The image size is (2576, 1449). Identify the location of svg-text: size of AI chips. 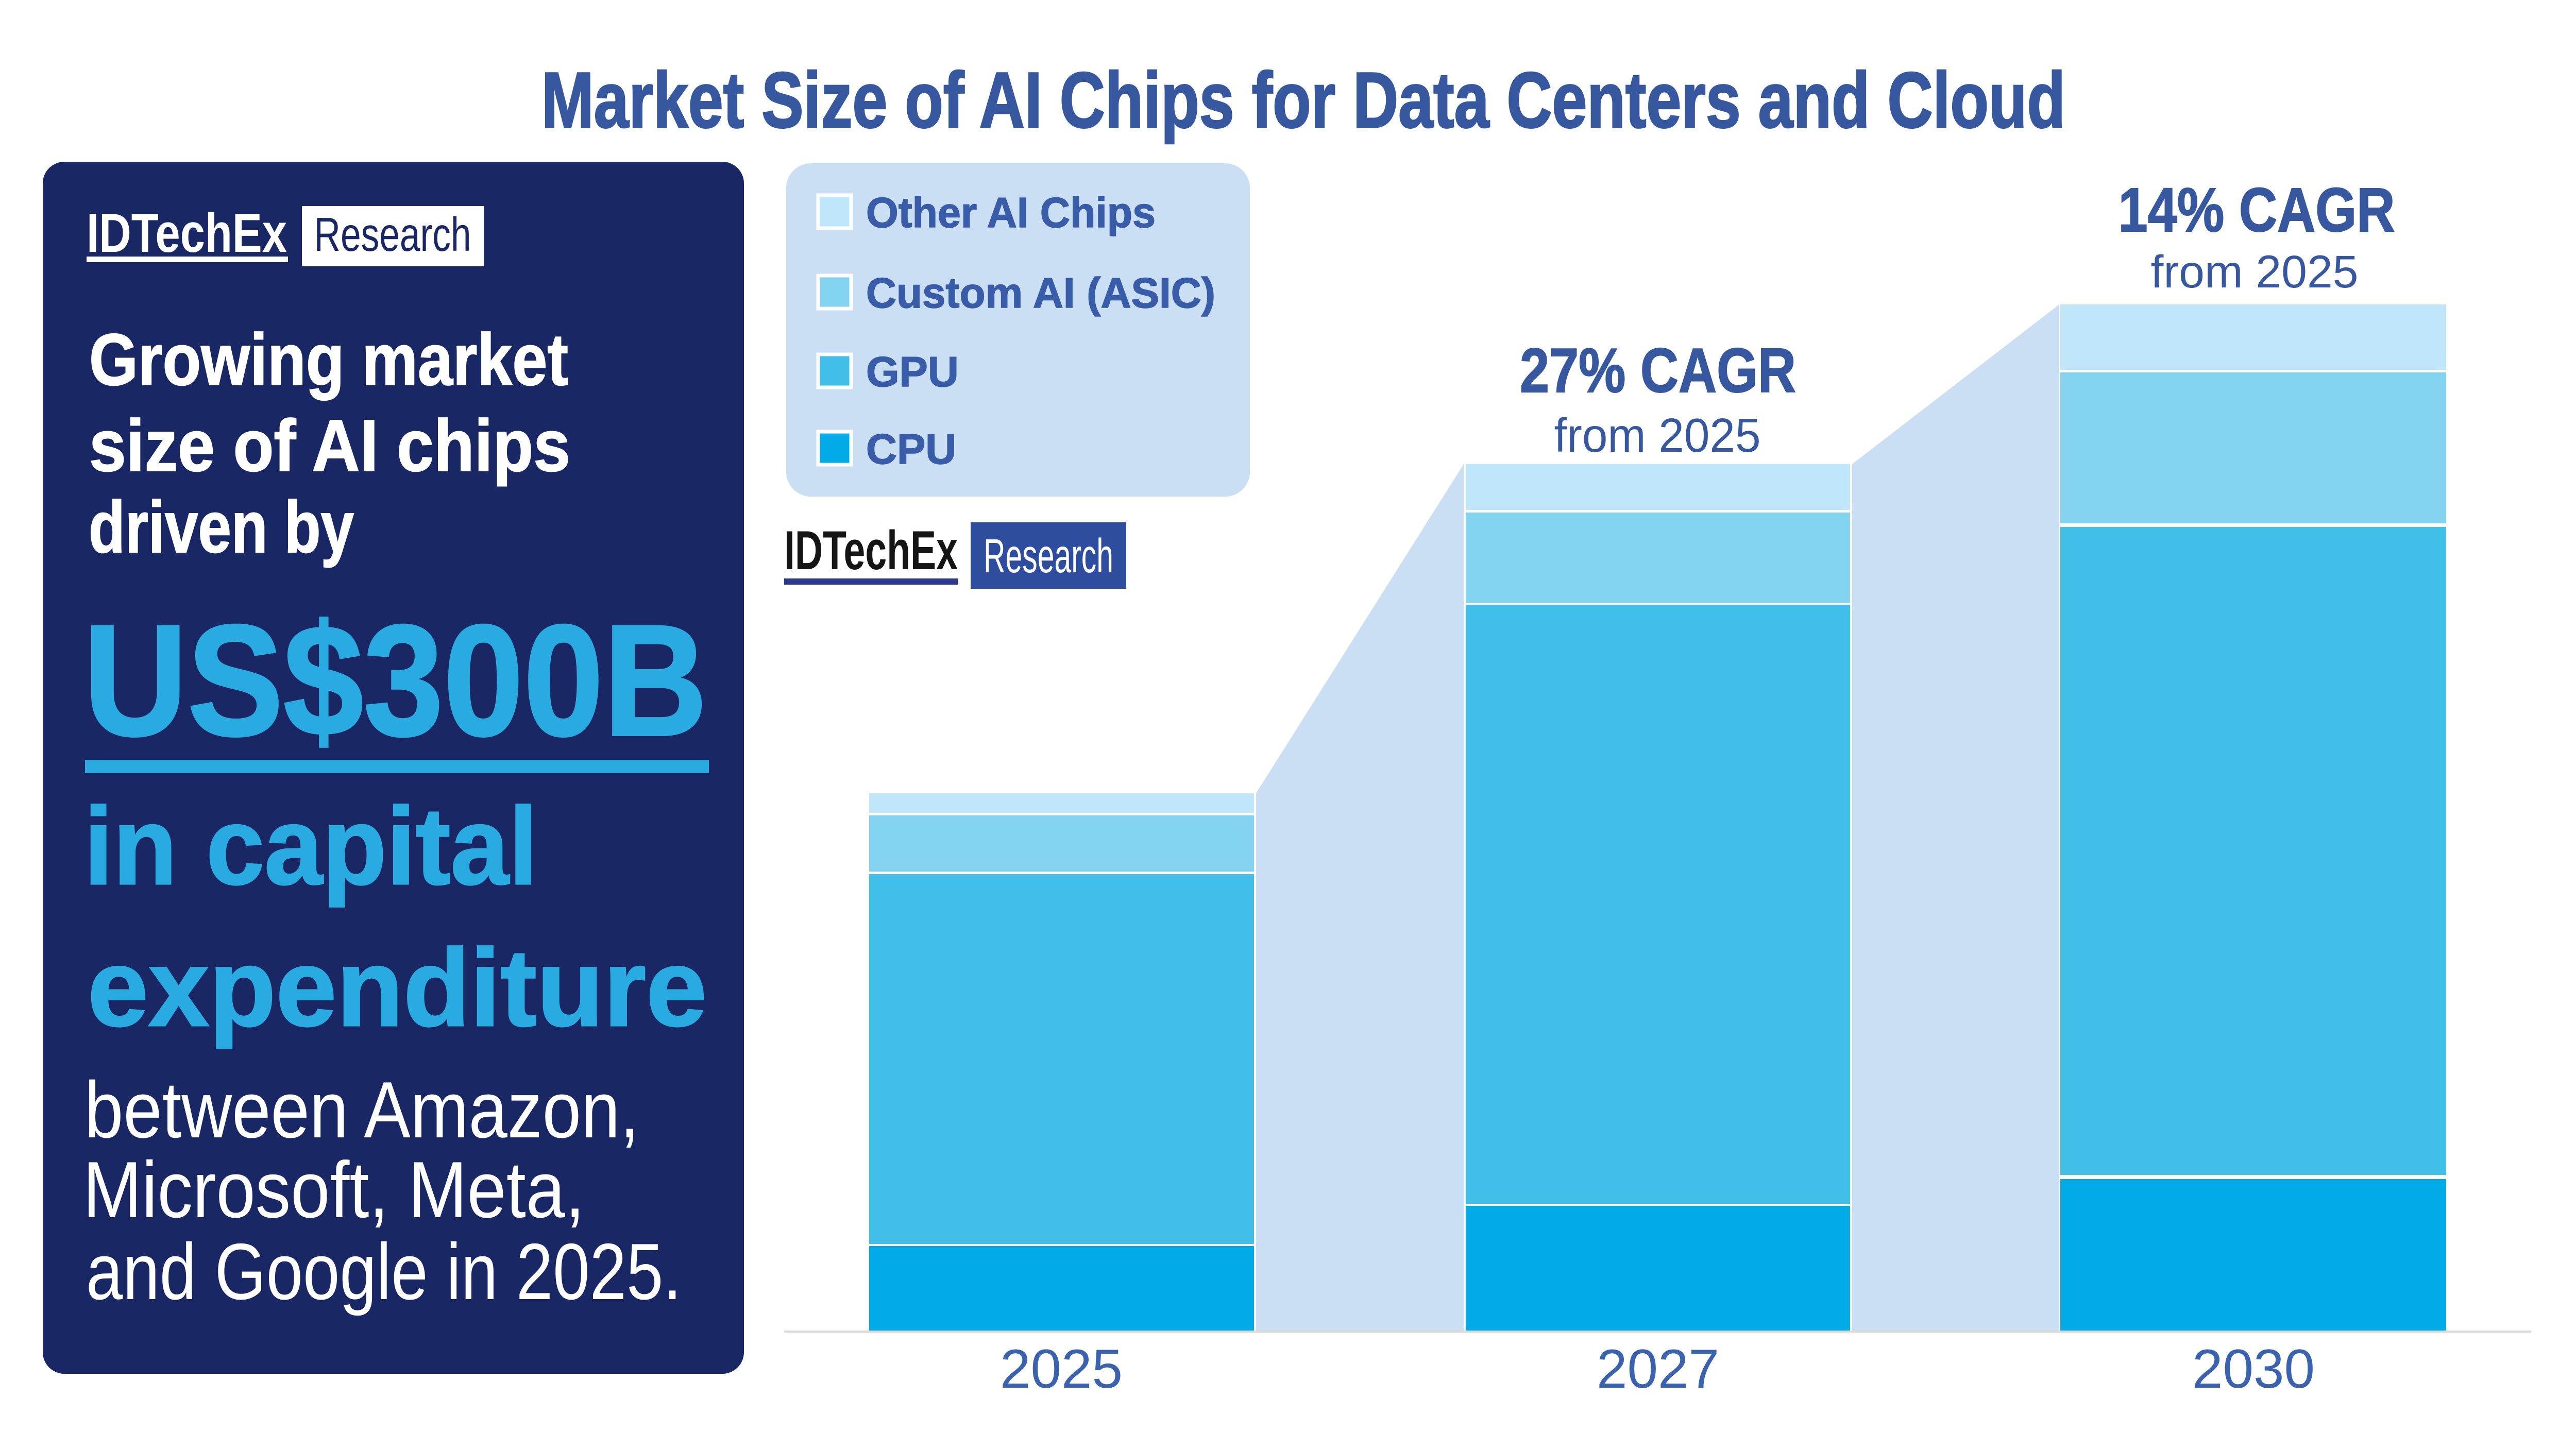
(329, 446).